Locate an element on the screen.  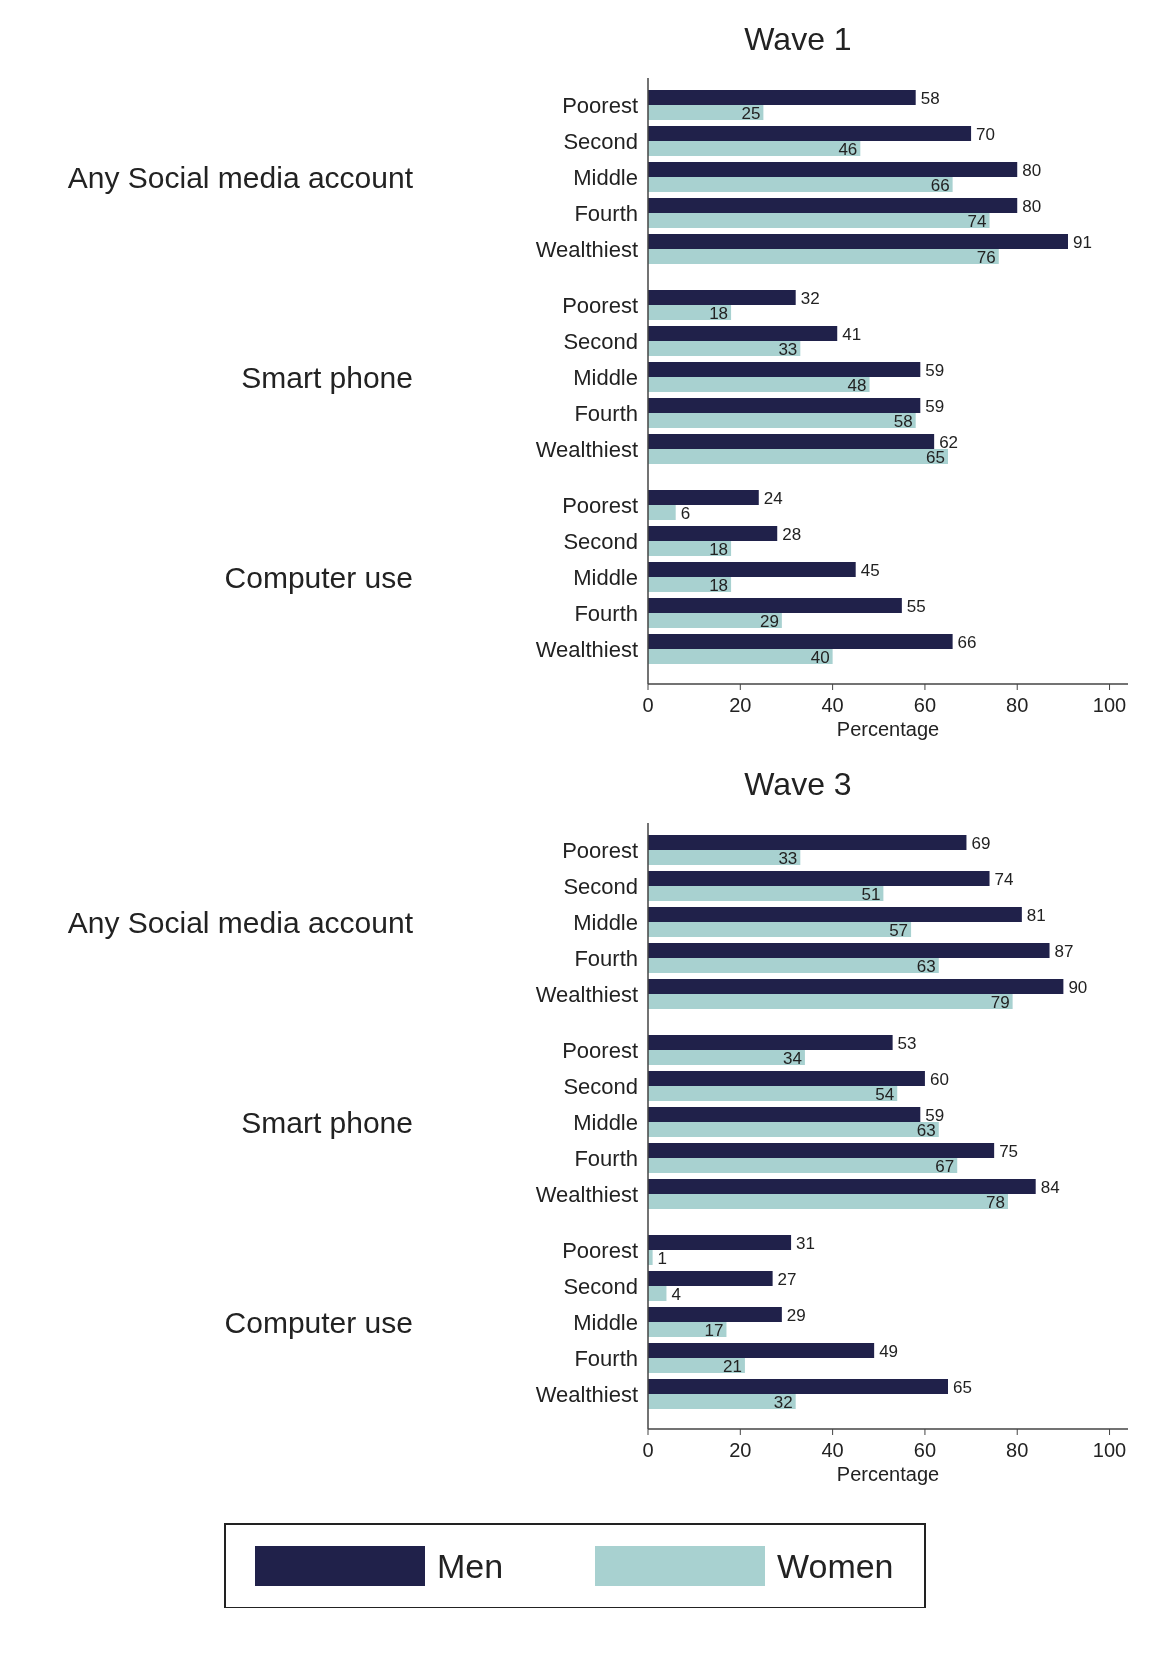
data-label: 70 is located at coordinates (985, 134).